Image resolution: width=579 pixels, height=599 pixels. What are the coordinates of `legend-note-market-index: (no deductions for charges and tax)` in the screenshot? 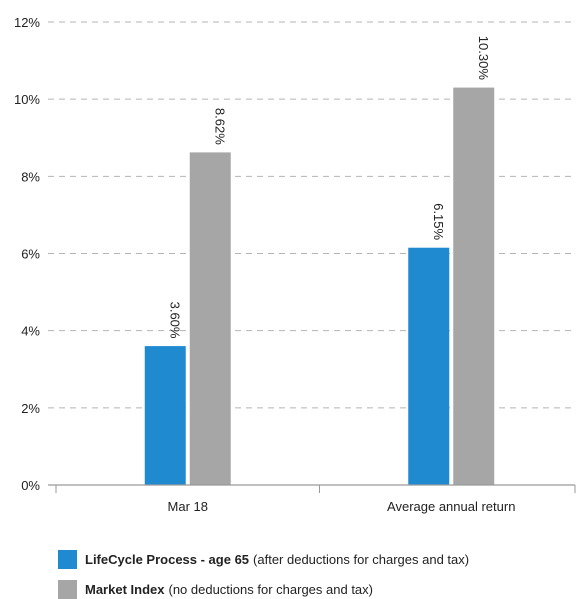 It's located at (270, 589).